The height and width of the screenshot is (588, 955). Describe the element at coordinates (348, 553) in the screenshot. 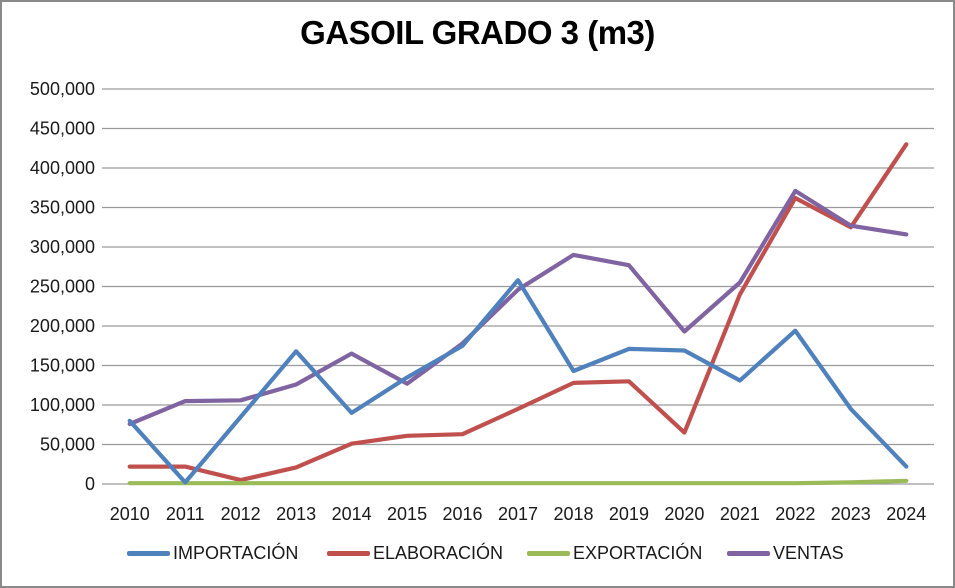

I see `legend-swatch-elaboracion` at that location.